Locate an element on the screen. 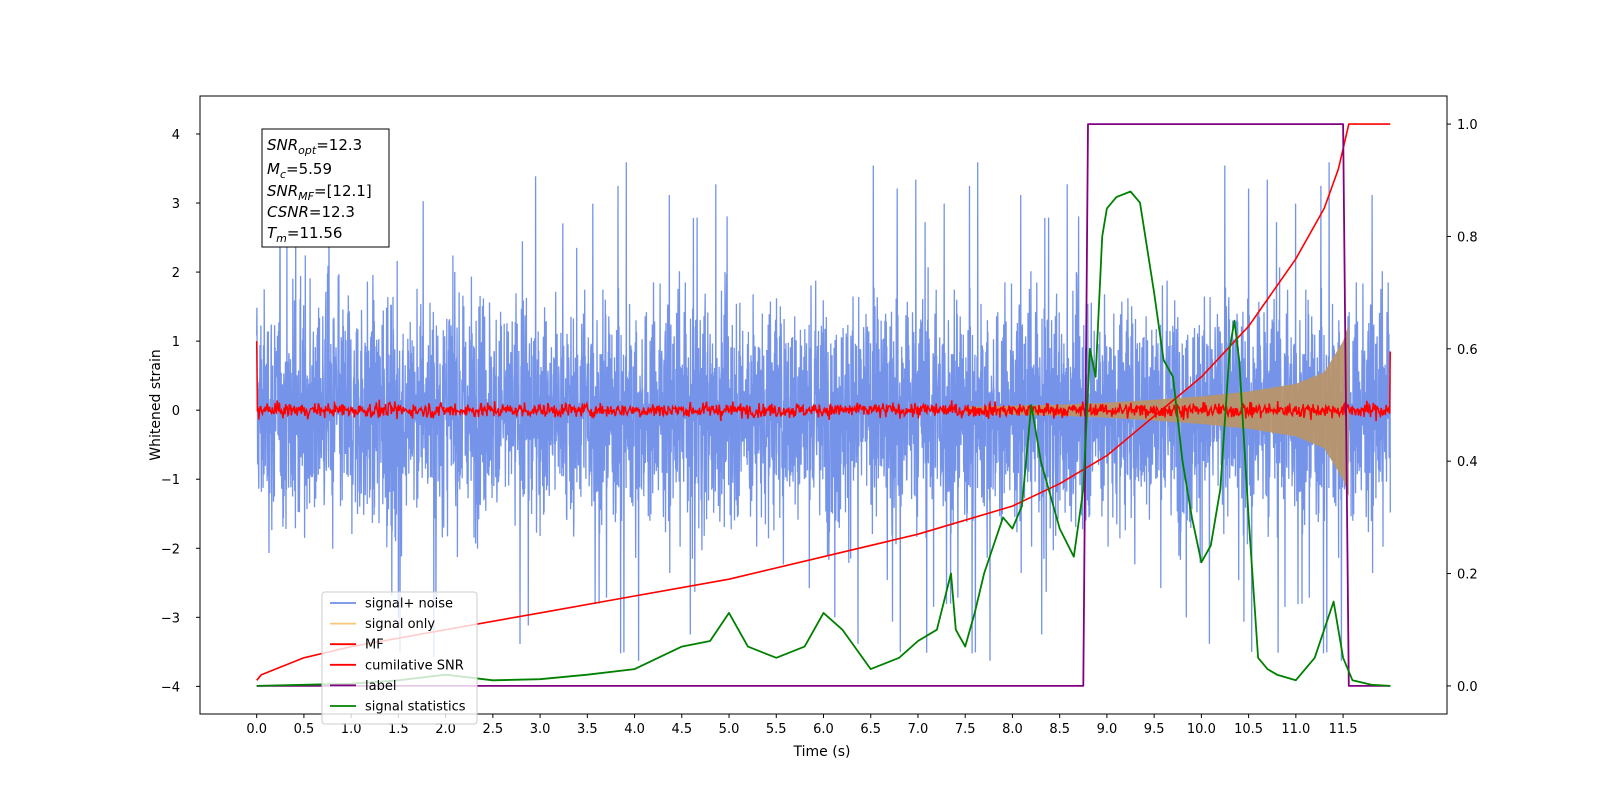  info-csnr: CSNR=12.3 is located at coordinates (311, 212).